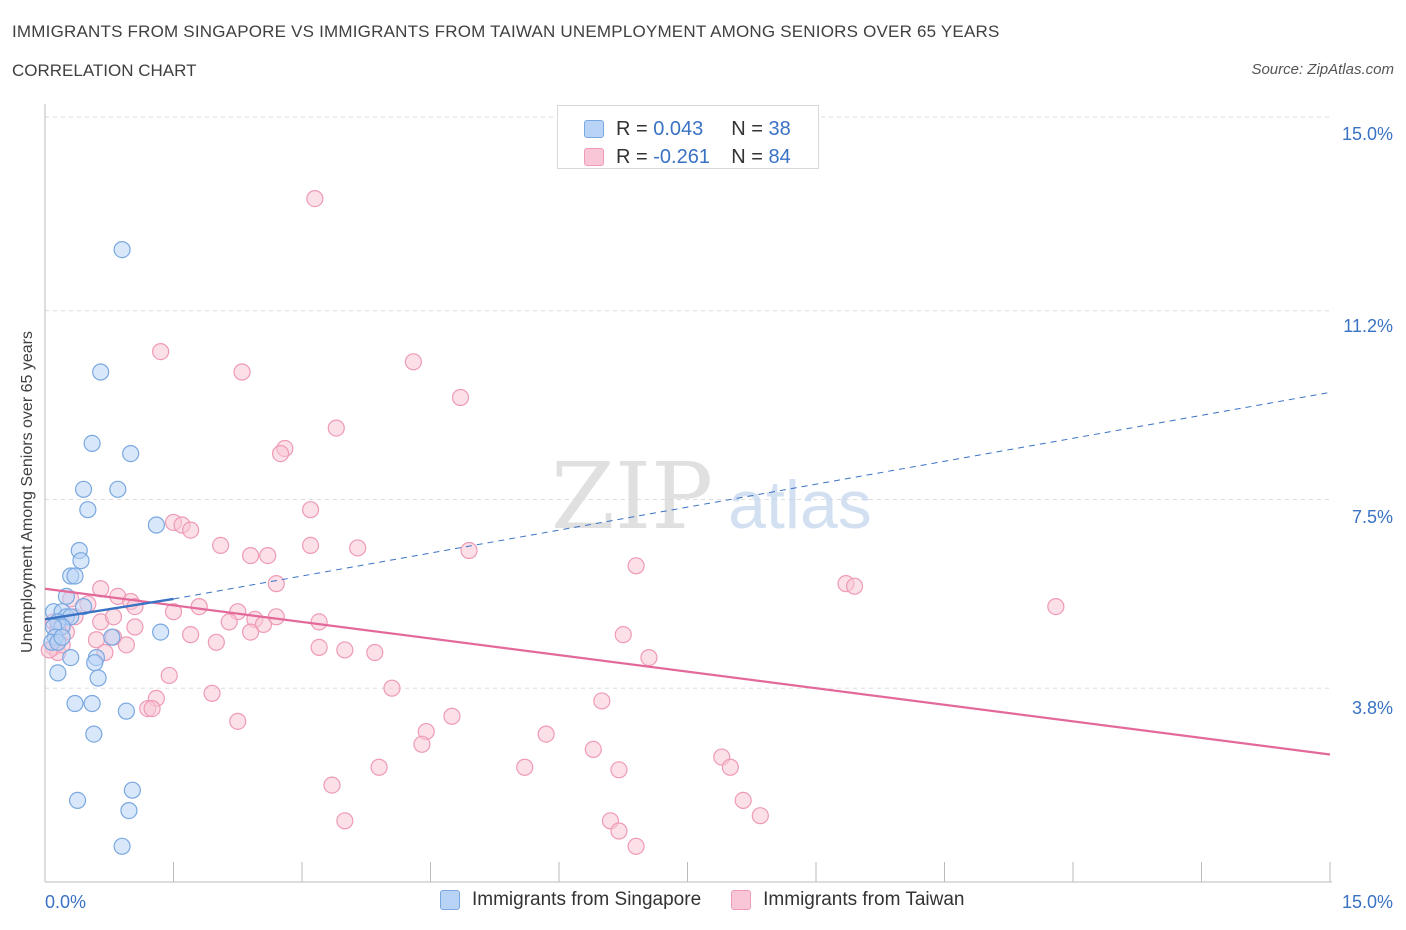 This screenshot has width=1406, height=930. Describe the element at coordinates (65, 902) in the screenshot. I see `x-tick-label-min: 0.0%` at that location.